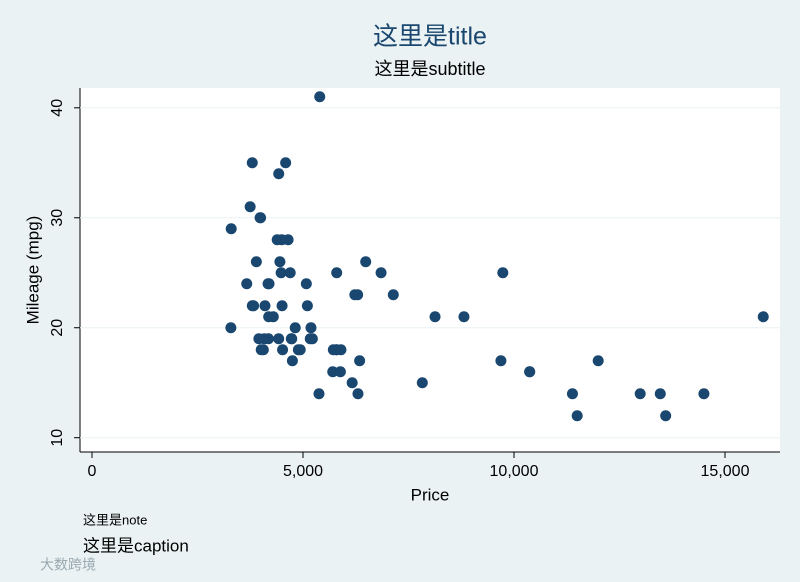  What do you see at coordinates (115, 519) in the screenshot?
I see `note: 这里是note` at bounding box center [115, 519].